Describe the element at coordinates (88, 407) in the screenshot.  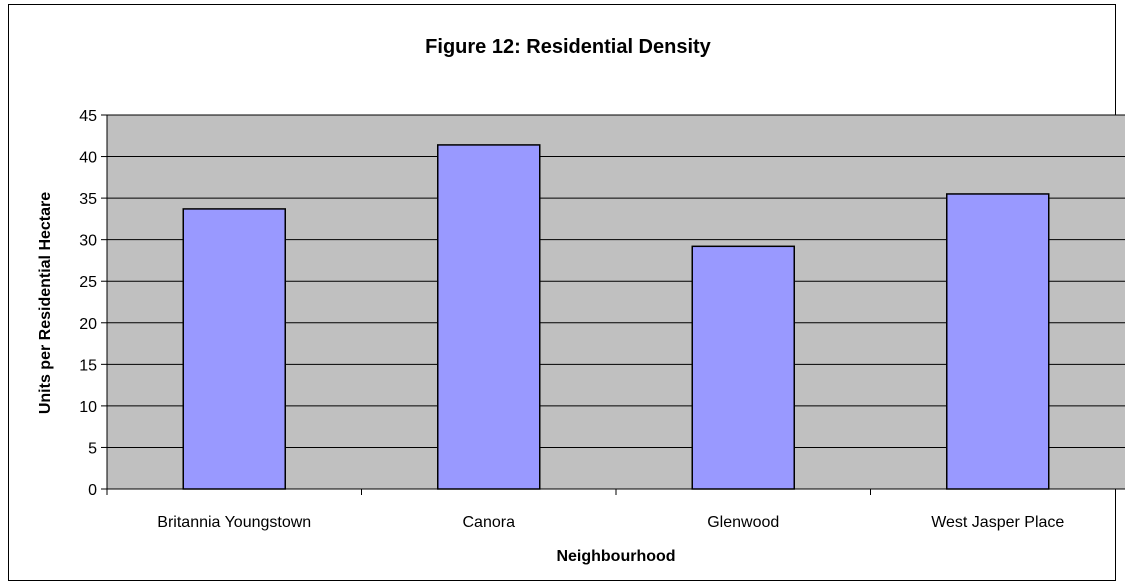
I see `y-tick-label: 10` at that location.